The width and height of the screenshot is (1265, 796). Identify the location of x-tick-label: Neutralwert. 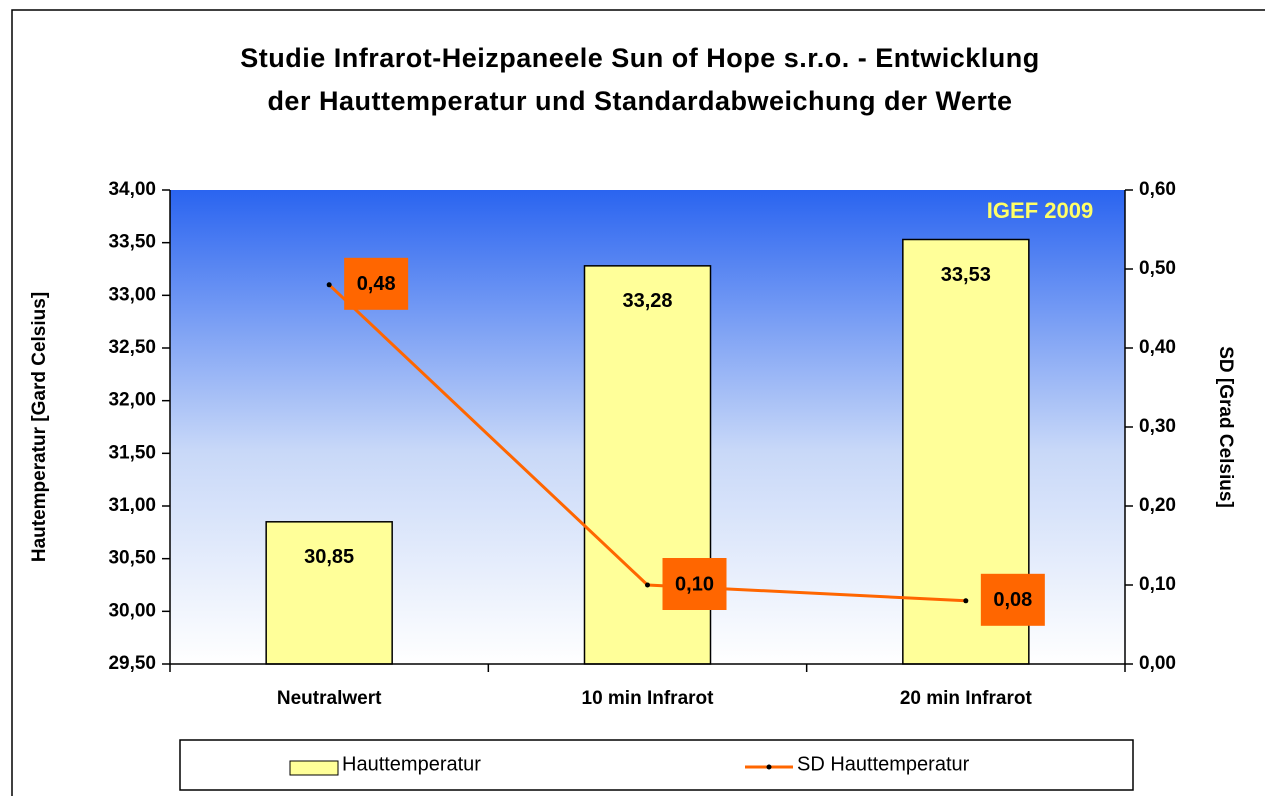
(329, 698).